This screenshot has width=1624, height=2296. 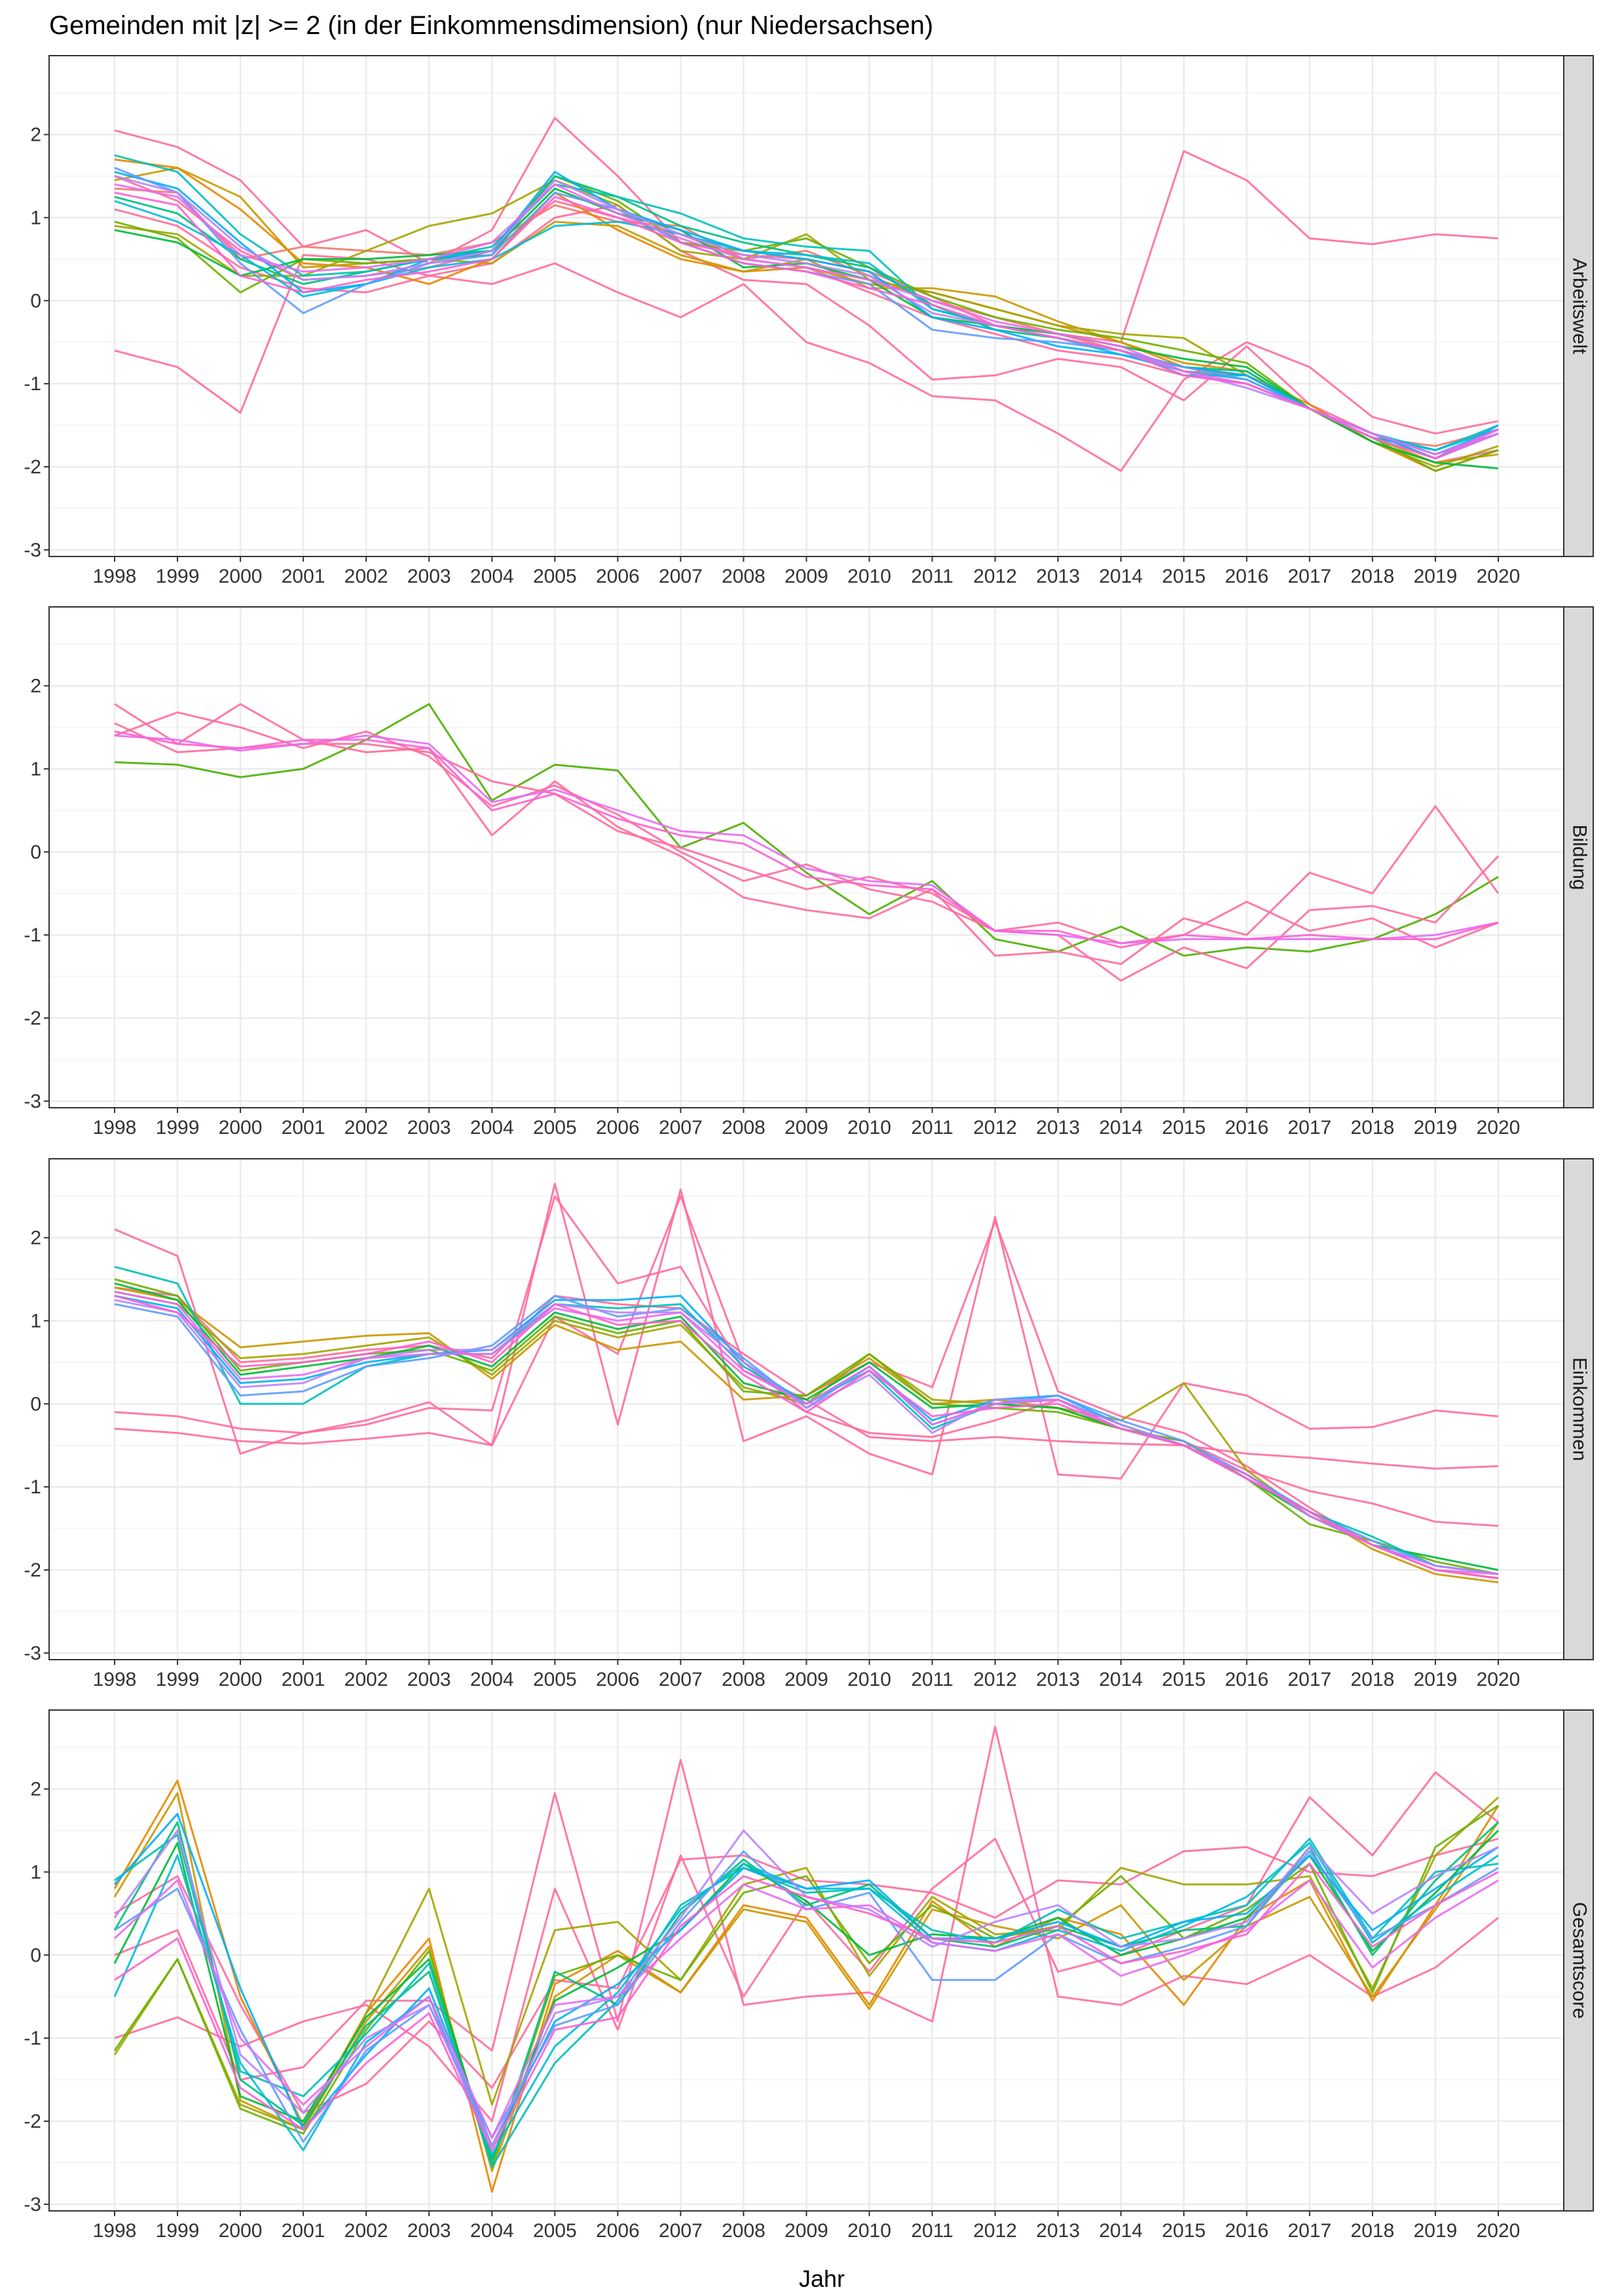 What do you see at coordinates (1246, 1679) in the screenshot?
I see `x-tick-label: 2016` at bounding box center [1246, 1679].